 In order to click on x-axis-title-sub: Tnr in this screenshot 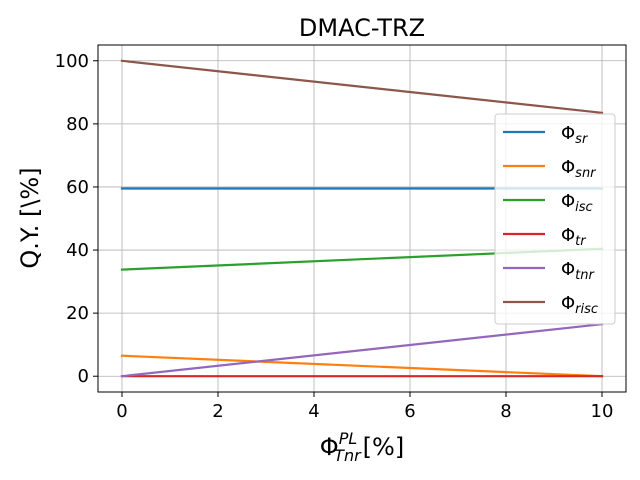, I will do `click(348, 455)`.